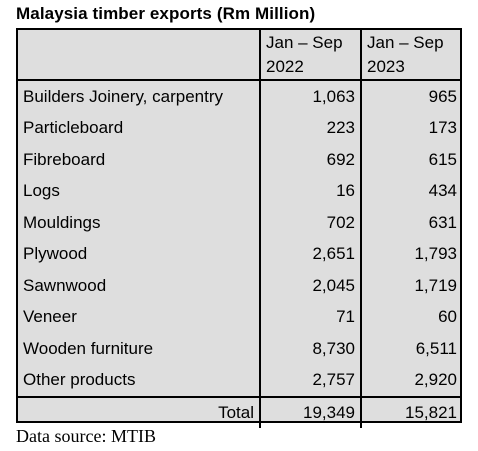  I want to click on table-title: Malaysia timber exports (Rm Million), so click(166, 13).